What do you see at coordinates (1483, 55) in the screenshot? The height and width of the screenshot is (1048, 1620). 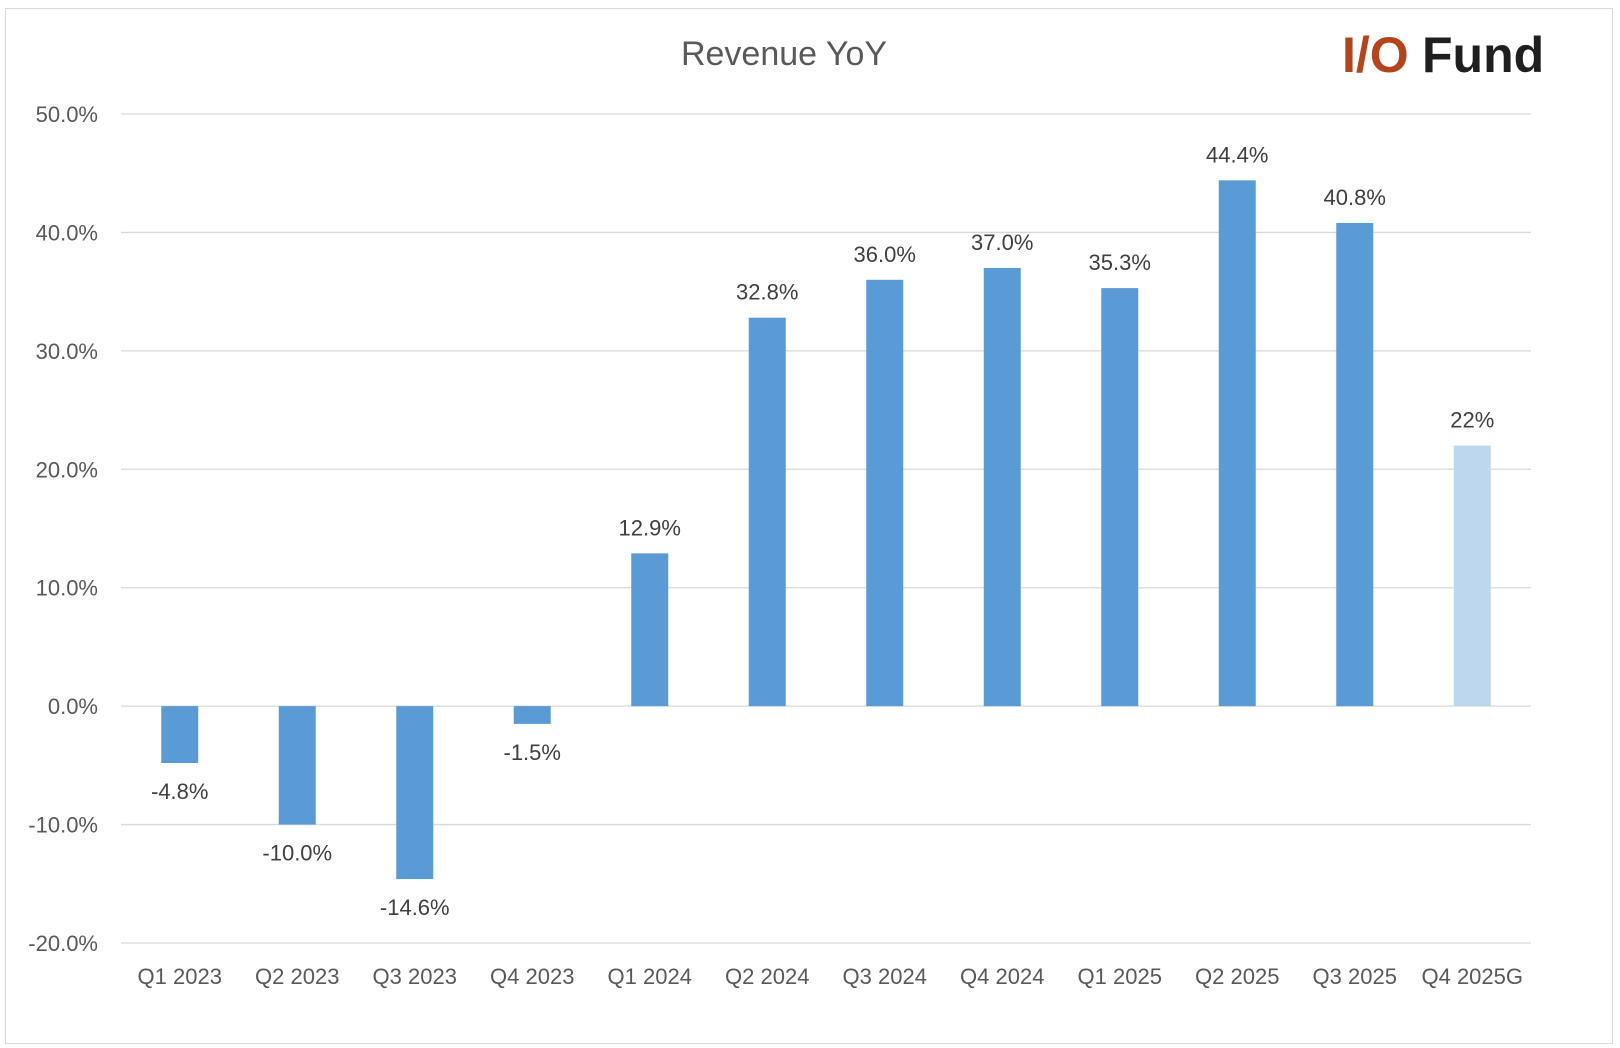 I see `logo-fund-text: Fund` at bounding box center [1483, 55].